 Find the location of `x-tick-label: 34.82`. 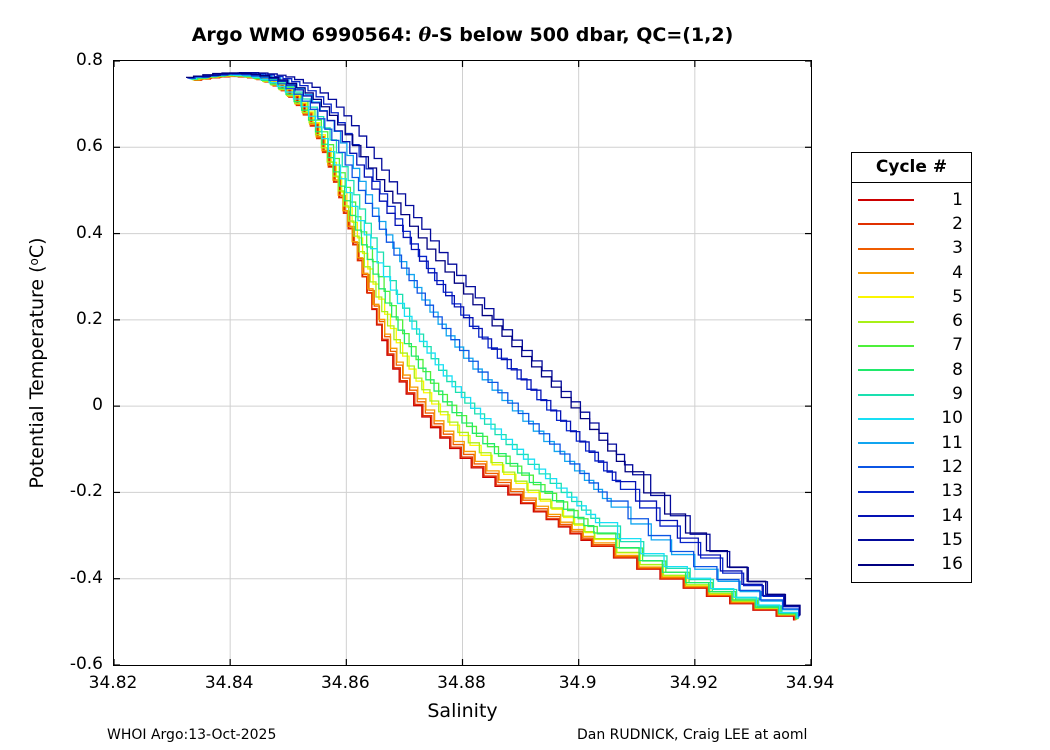

x-tick-label: 34.82 is located at coordinates (113, 683).